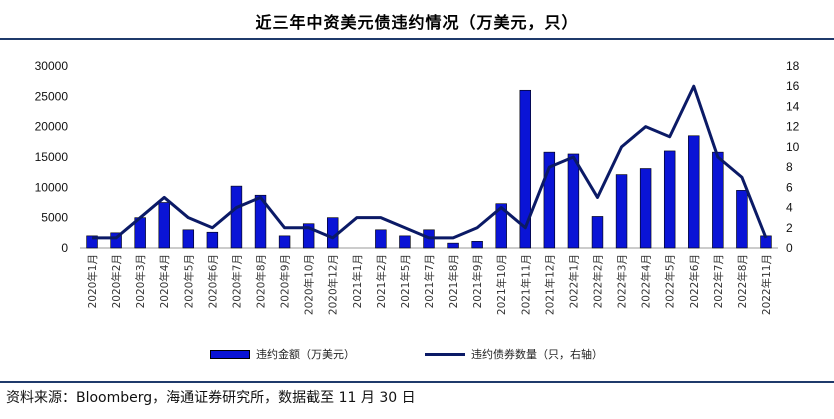 Image resolution: width=834 pixels, height=419 pixels. Describe the element at coordinates (333, 284) in the screenshot. I see `x-tick-label: 2020年12月` at that location.